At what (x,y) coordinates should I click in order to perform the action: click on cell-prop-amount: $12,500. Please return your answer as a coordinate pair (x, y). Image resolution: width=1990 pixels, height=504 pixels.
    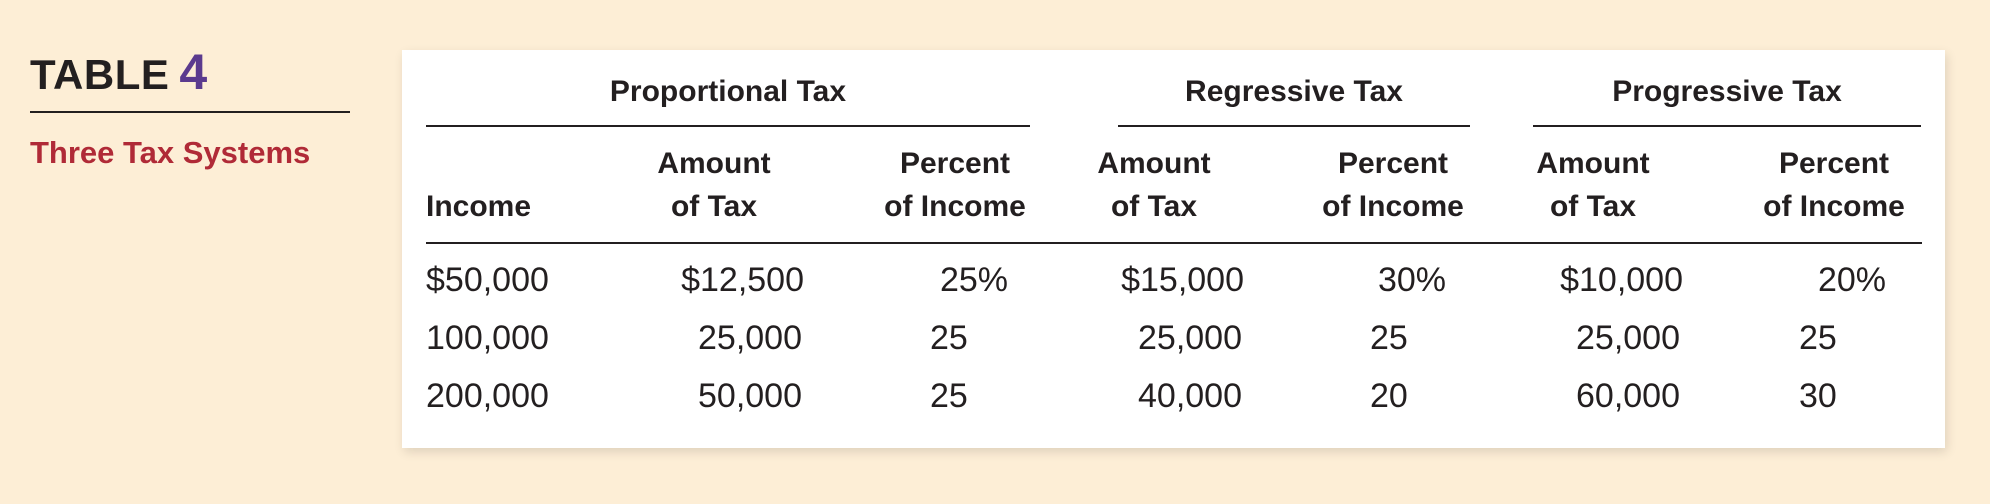
    Looking at the image, I should click on (742, 280).